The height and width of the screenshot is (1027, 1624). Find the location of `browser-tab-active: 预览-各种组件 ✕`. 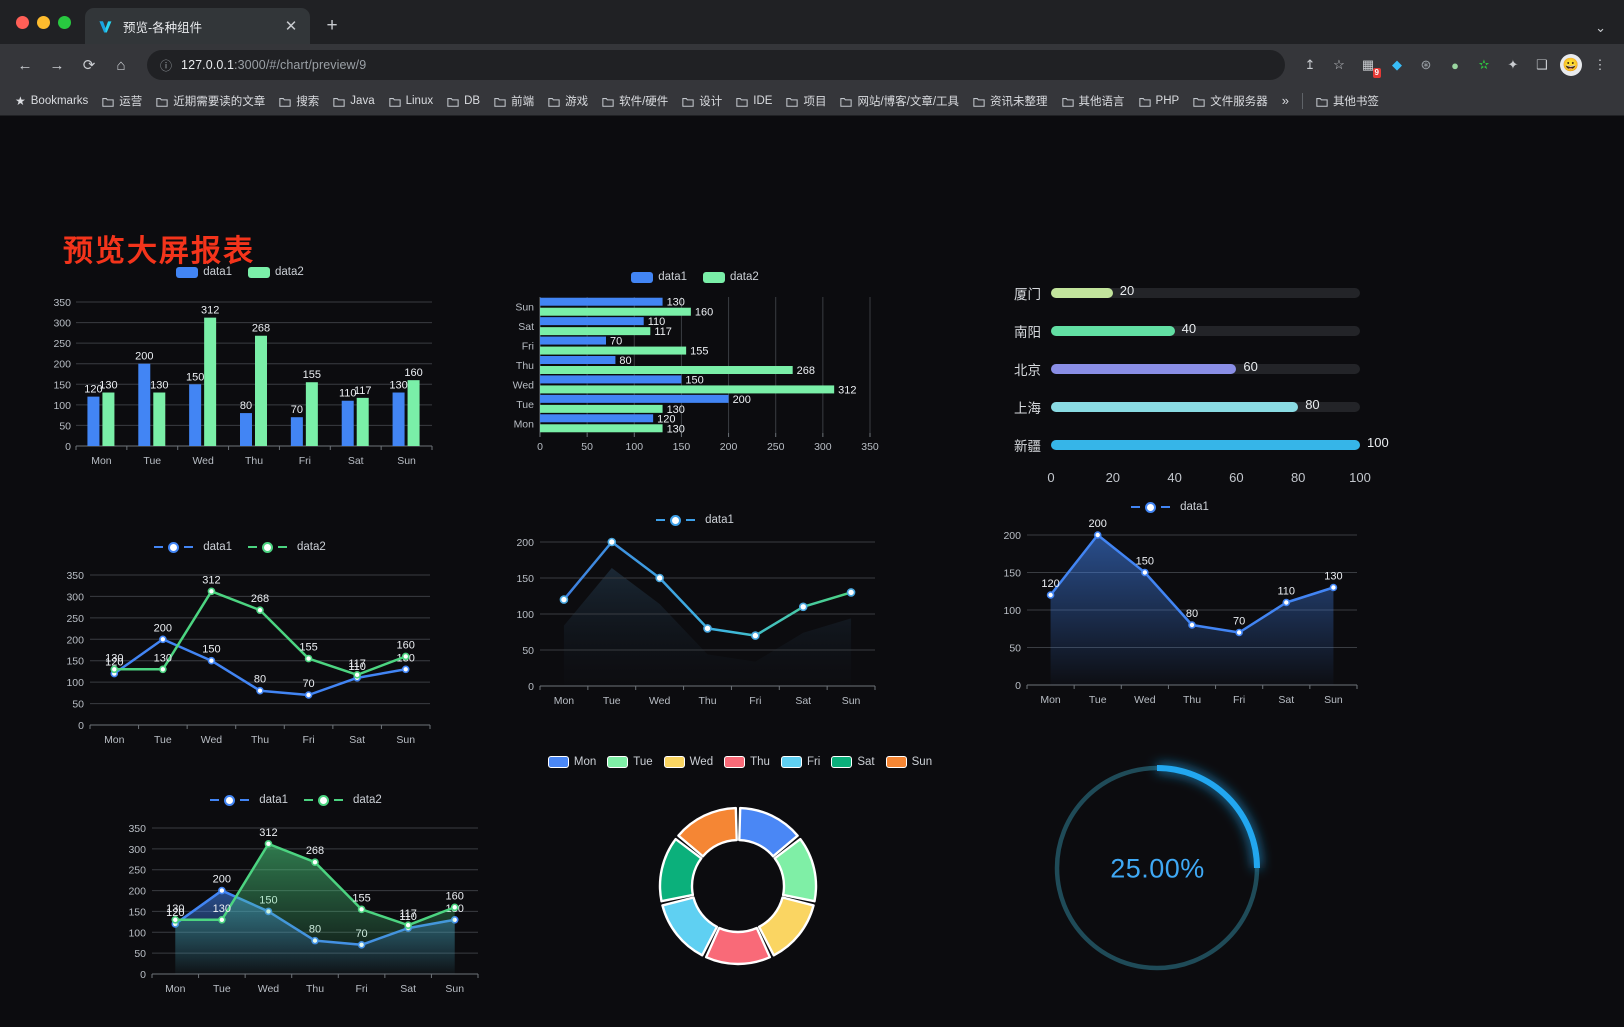

browser-tab-active: 预览-各种组件 ✕ is located at coordinates (197, 26).